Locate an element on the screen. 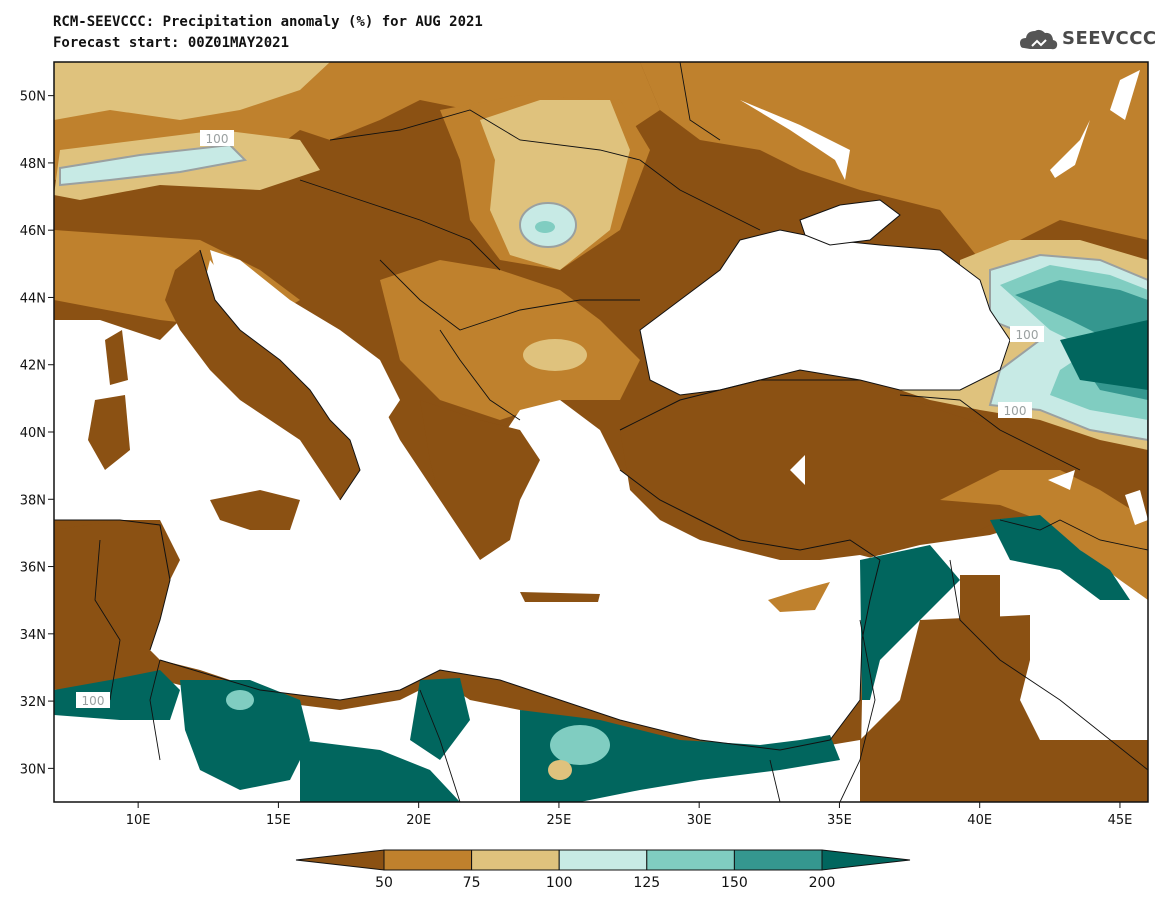 This screenshot has height=907, width=1165. lat-tick-label: 40N is located at coordinates (33, 433).